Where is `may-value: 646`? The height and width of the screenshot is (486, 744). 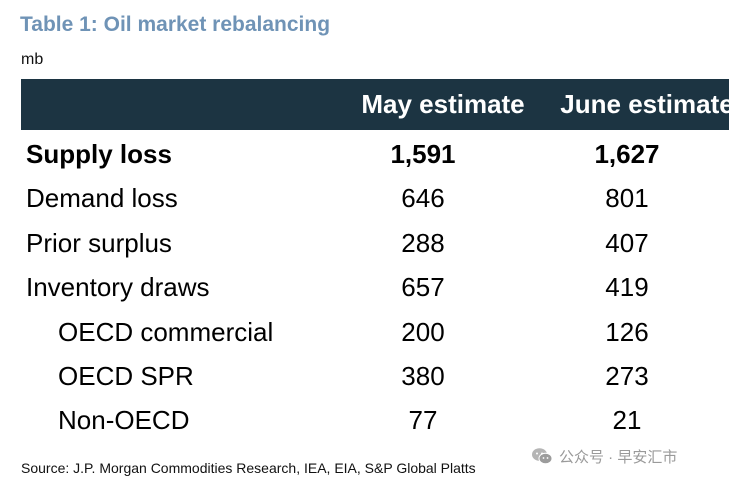 may-value: 646 is located at coordinates (423, 198).